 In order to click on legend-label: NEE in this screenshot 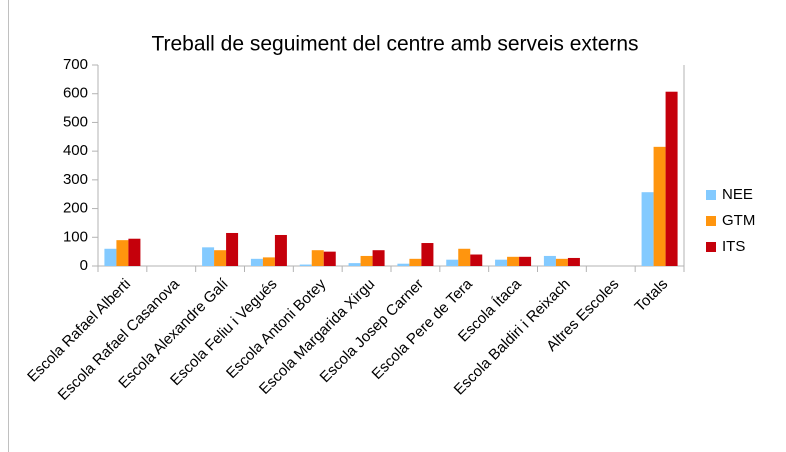, I will do `click(737, 194)`.